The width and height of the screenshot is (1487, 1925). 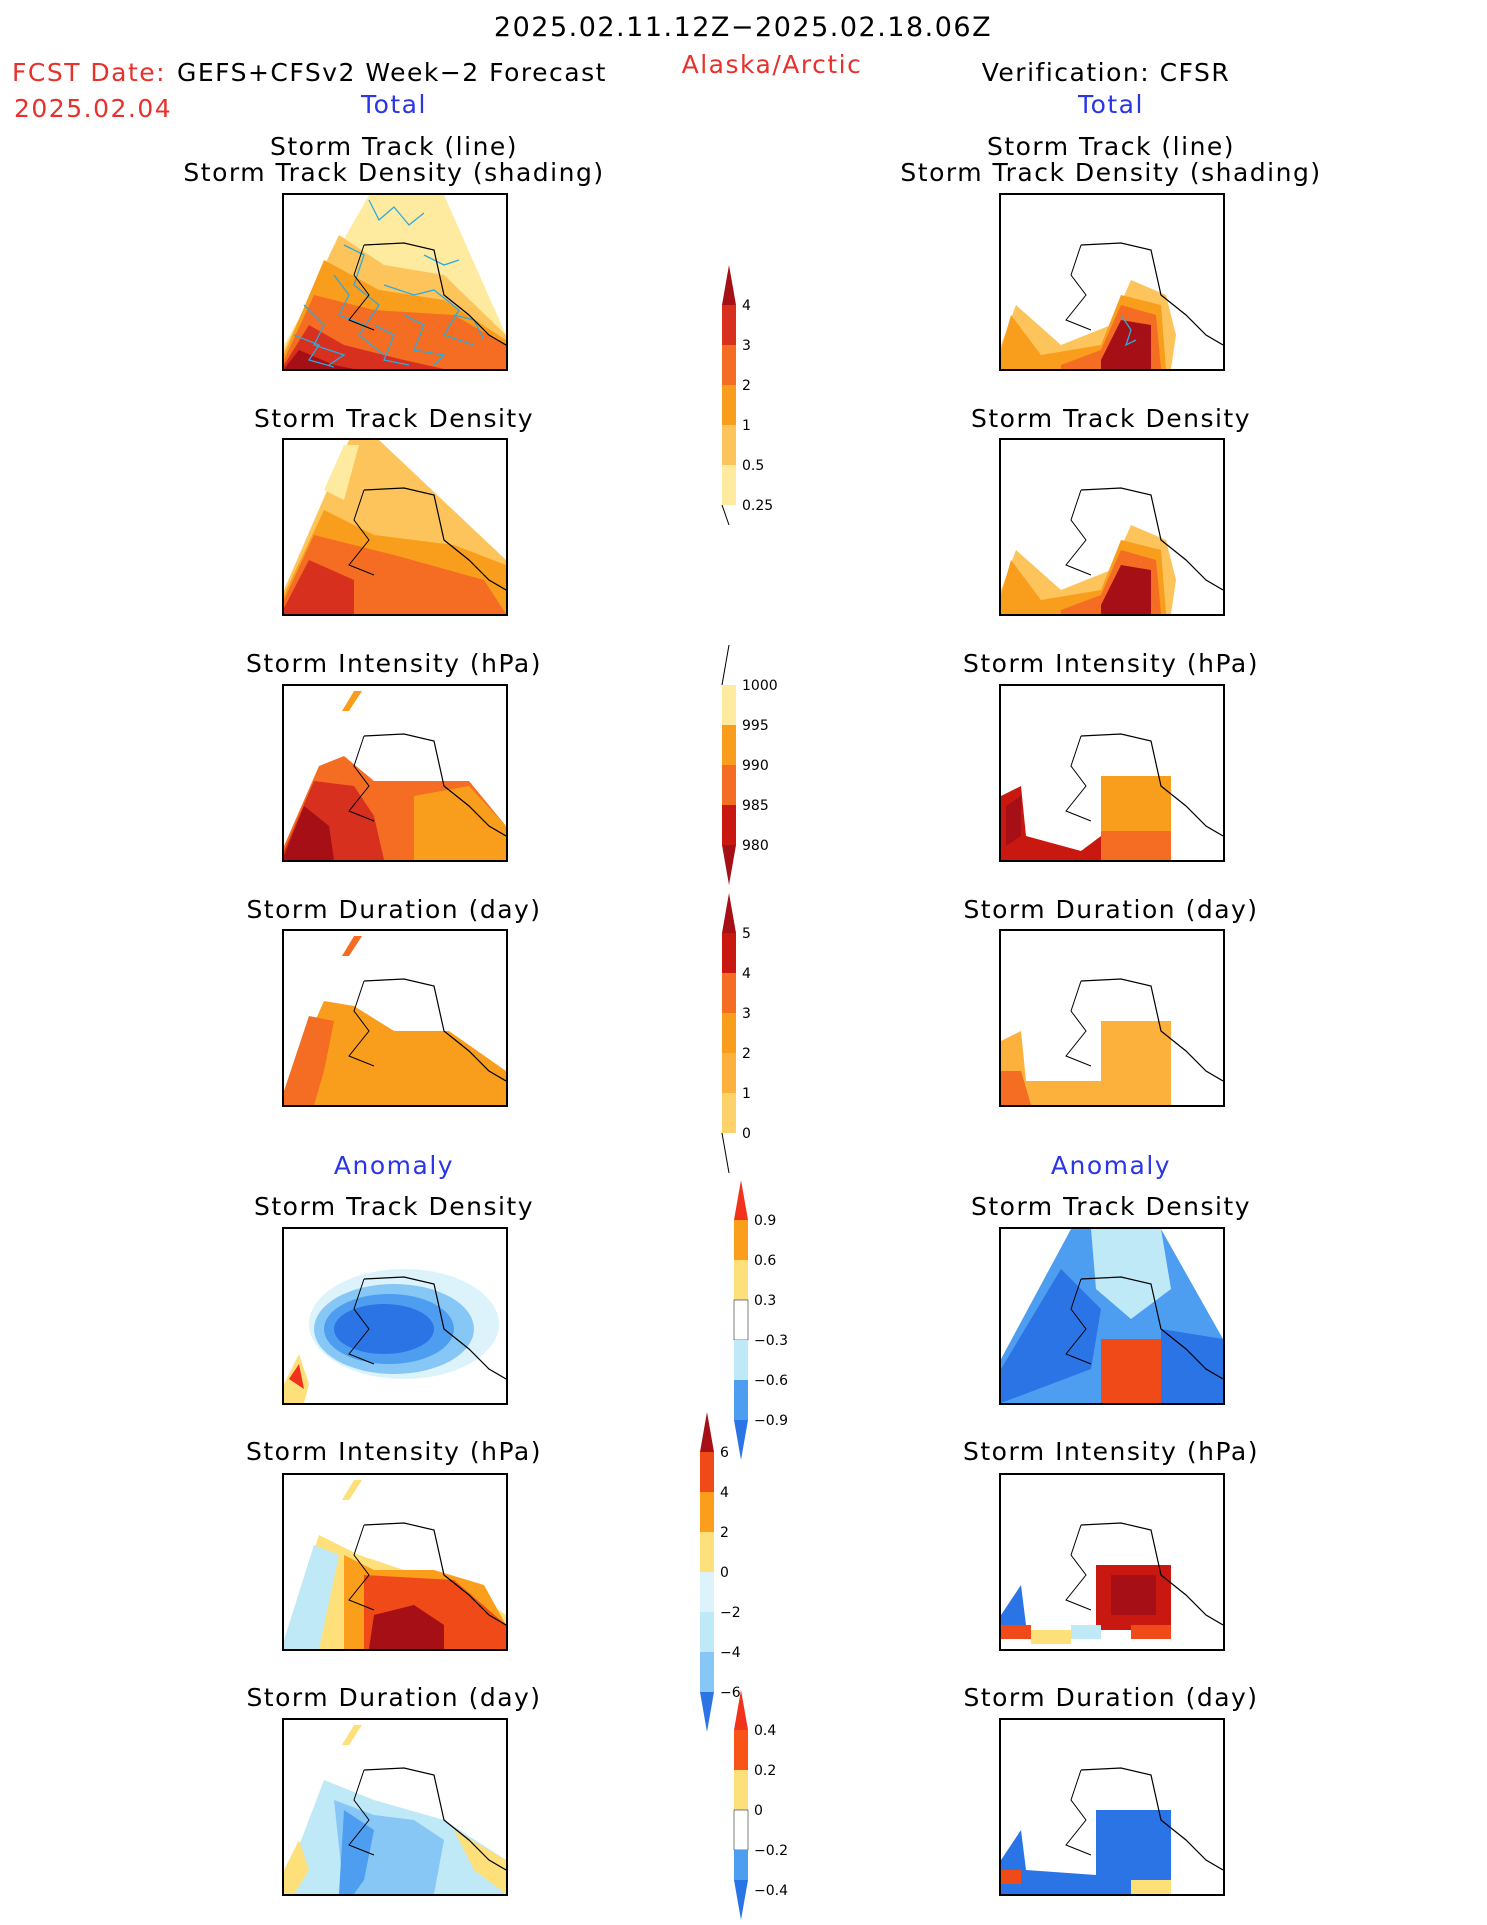 I want to click on colorbar-anom-intensity: 6 4 2 0 −2 −4 −6, so click(x=730, y=1572).